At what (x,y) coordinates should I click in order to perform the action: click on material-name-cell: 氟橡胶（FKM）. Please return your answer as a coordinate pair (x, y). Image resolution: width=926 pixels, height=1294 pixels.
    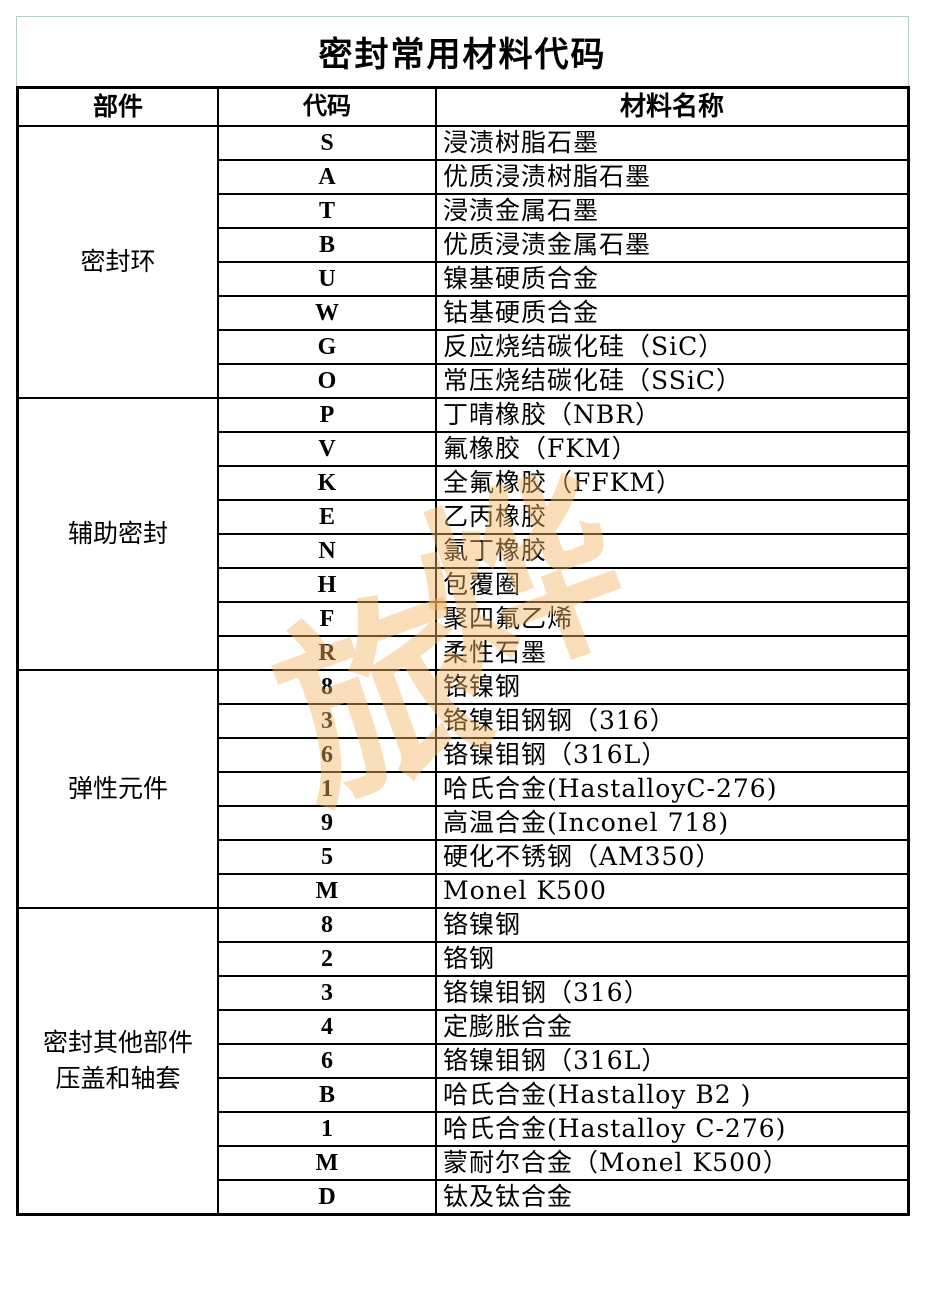
    Looking at the image, I should click on (672, 449).